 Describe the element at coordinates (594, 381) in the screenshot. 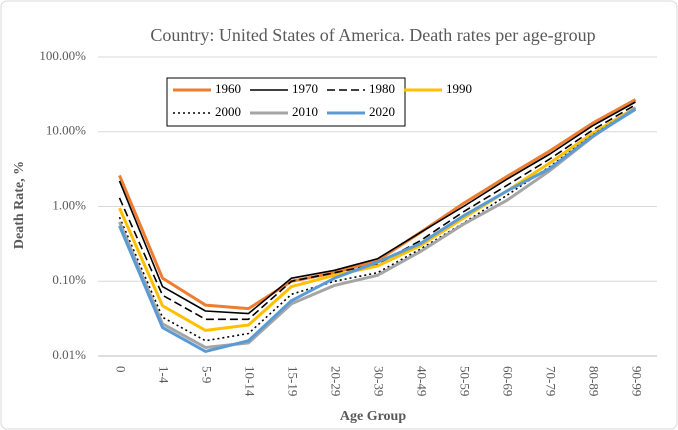

I see `x-tick-label: 80-89` at that location.